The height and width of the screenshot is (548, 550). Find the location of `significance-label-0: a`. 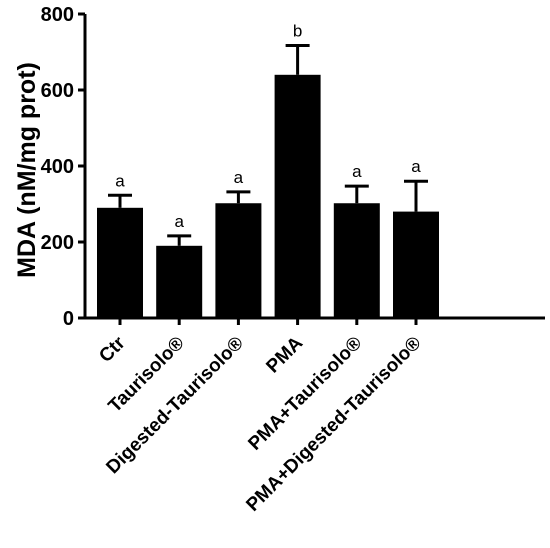

significance-label-0: a is located at coordinates (120, 180).